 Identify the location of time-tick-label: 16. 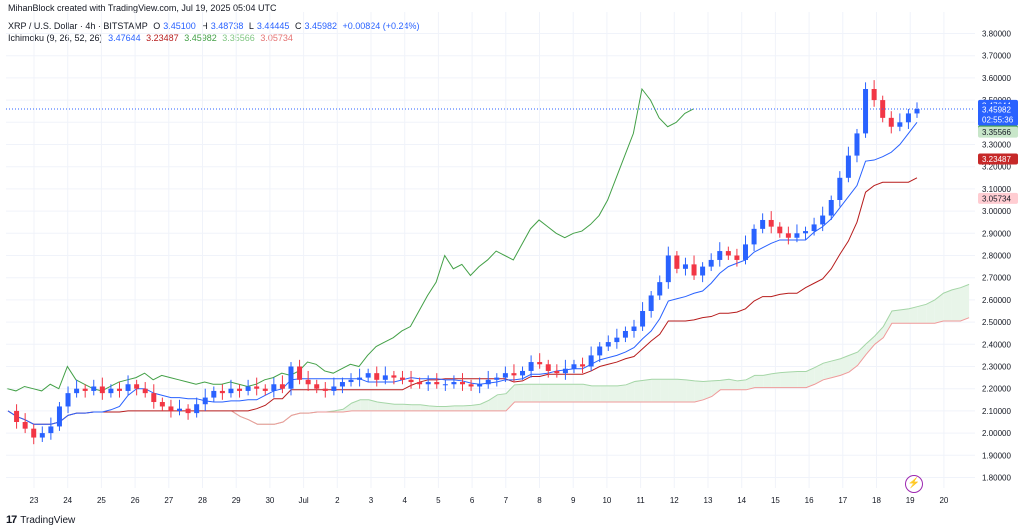
(809, 500).